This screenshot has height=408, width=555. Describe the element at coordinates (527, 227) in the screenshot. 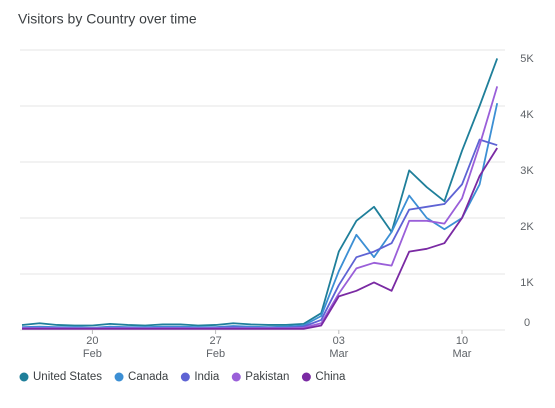

I see `y-tick-label: 2K` at that location.